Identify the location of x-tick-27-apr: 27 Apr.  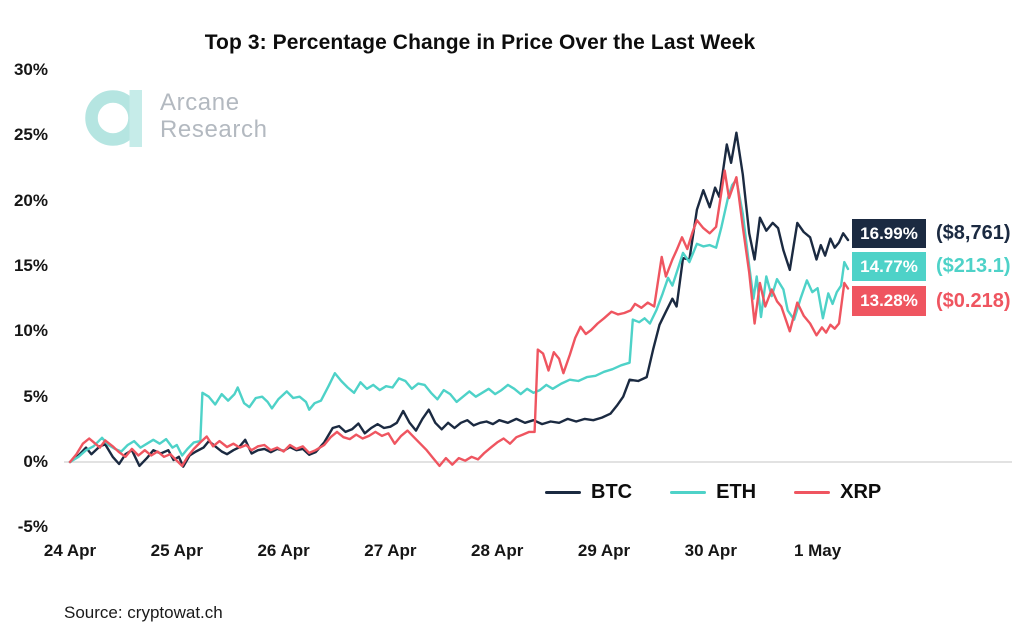
(390, 550).